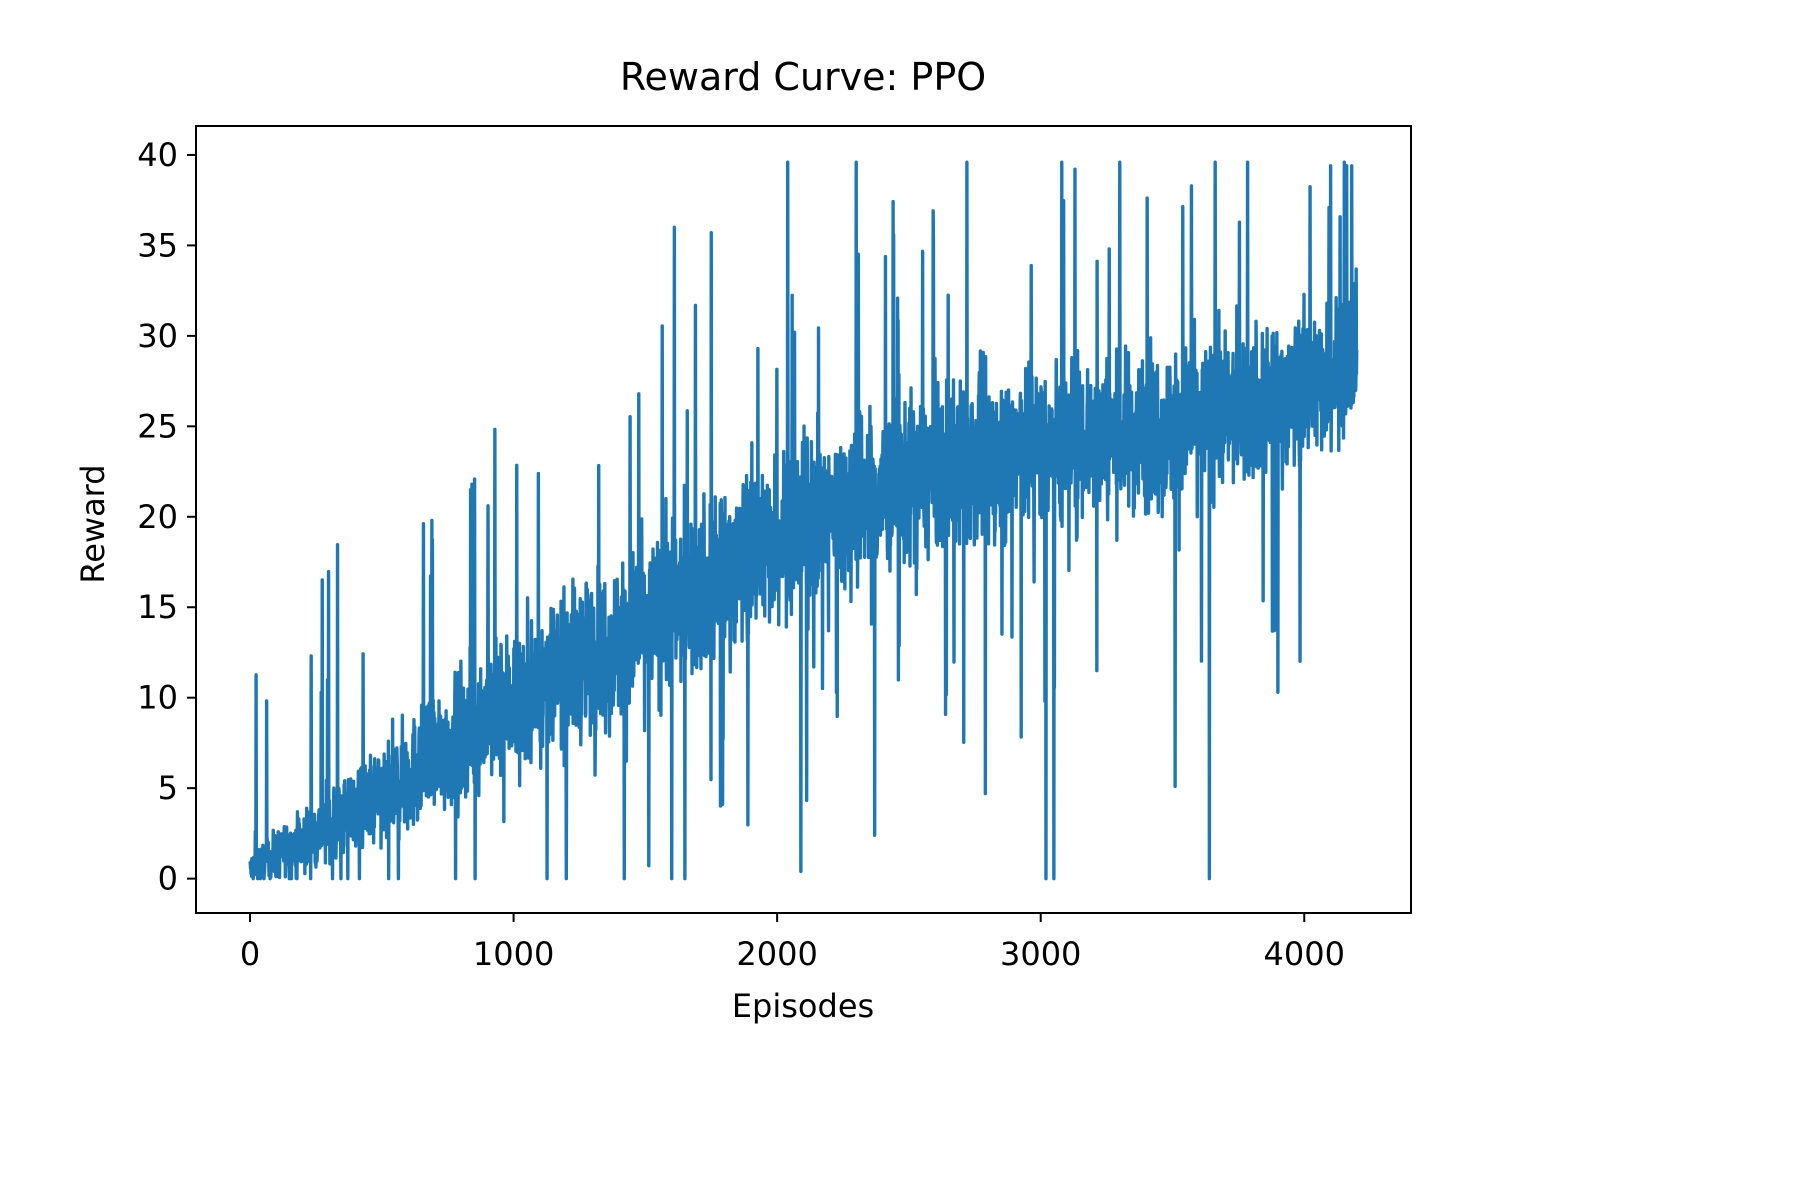 Image resolution: width=1800 pixels, height=1200 pixels. Describe the element at coordinates (157, 698) in the screenshot. I see `y-tick-label: 10` at that location.